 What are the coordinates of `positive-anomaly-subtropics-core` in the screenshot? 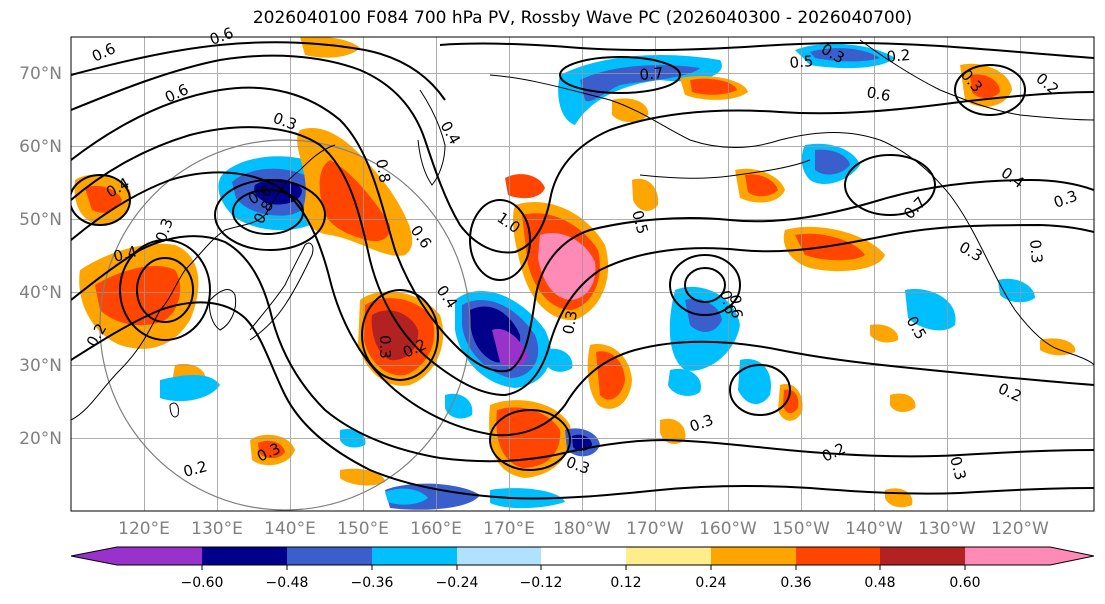 It's located at (528, 437).